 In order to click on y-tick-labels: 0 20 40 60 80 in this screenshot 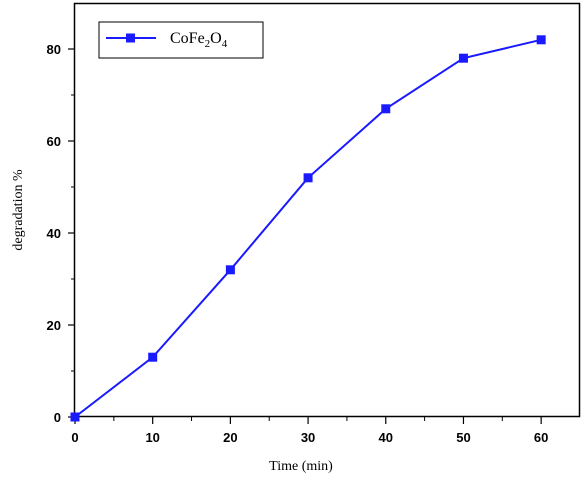, I will do `click(54, 233)`.